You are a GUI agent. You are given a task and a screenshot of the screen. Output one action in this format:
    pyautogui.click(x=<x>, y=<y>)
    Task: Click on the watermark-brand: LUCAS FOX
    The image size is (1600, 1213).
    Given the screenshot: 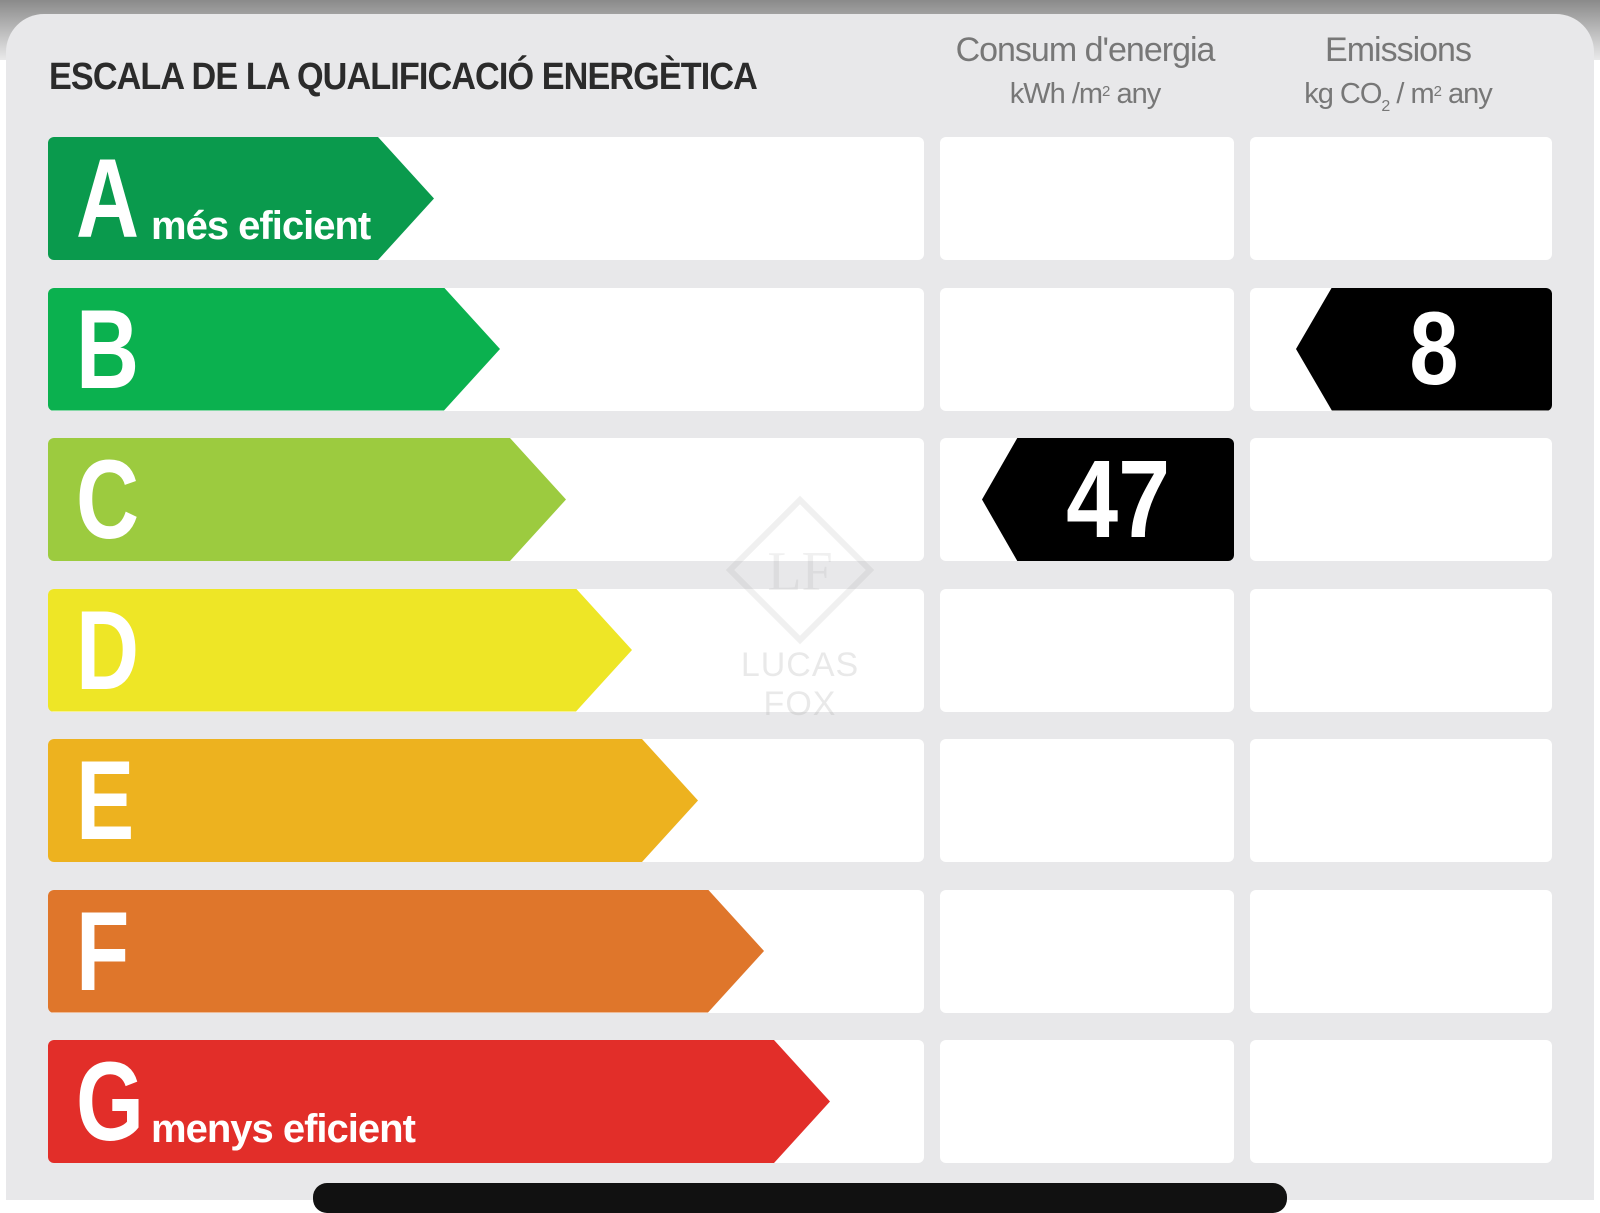 What is the action you would take?
    pyautogui.click(x=800, y=684)
    